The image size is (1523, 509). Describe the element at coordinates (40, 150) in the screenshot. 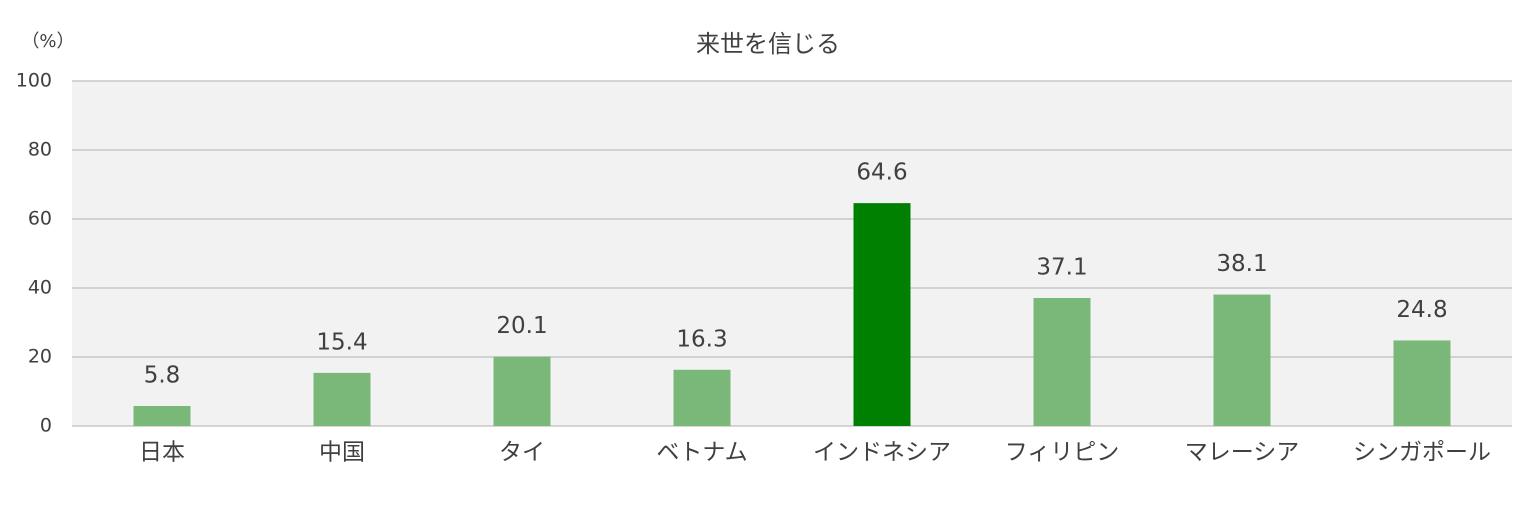

I see `y-tick-label: 80` at that location.